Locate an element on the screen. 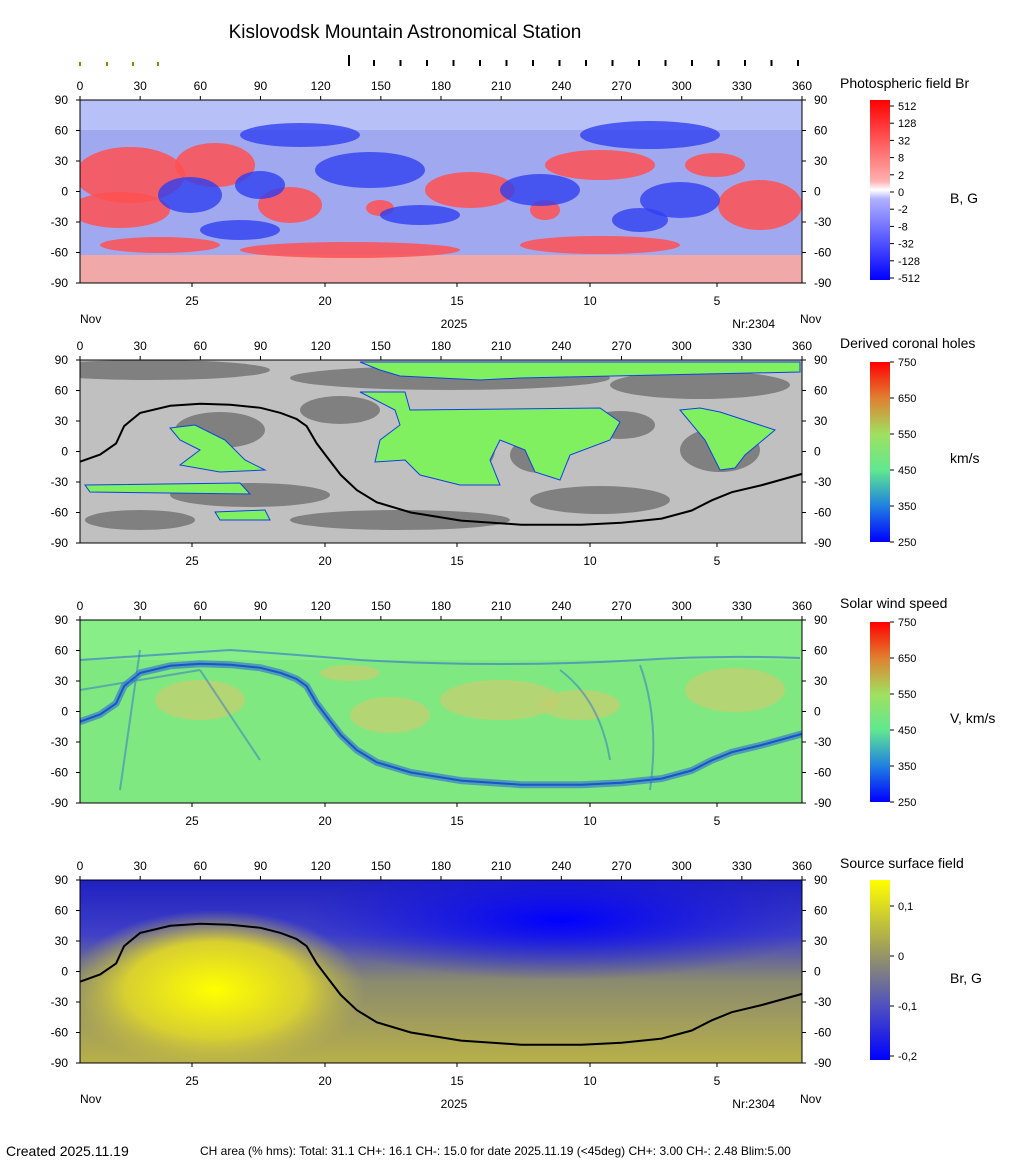 The height and width of the screenshot is (1172, 1020). colorbar-tick-label: 8 is located at coordinates (901, 159).